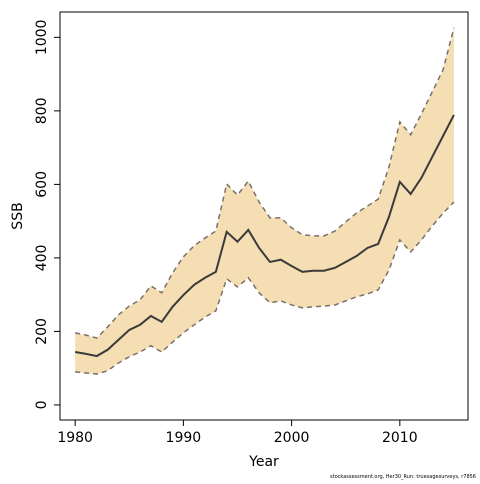 This screenshot has width=480, height=484. What do you see at coordinates (42, 258) in the screenshot?
I see `y-tick-label: 400` at bounding box center [42, 258].